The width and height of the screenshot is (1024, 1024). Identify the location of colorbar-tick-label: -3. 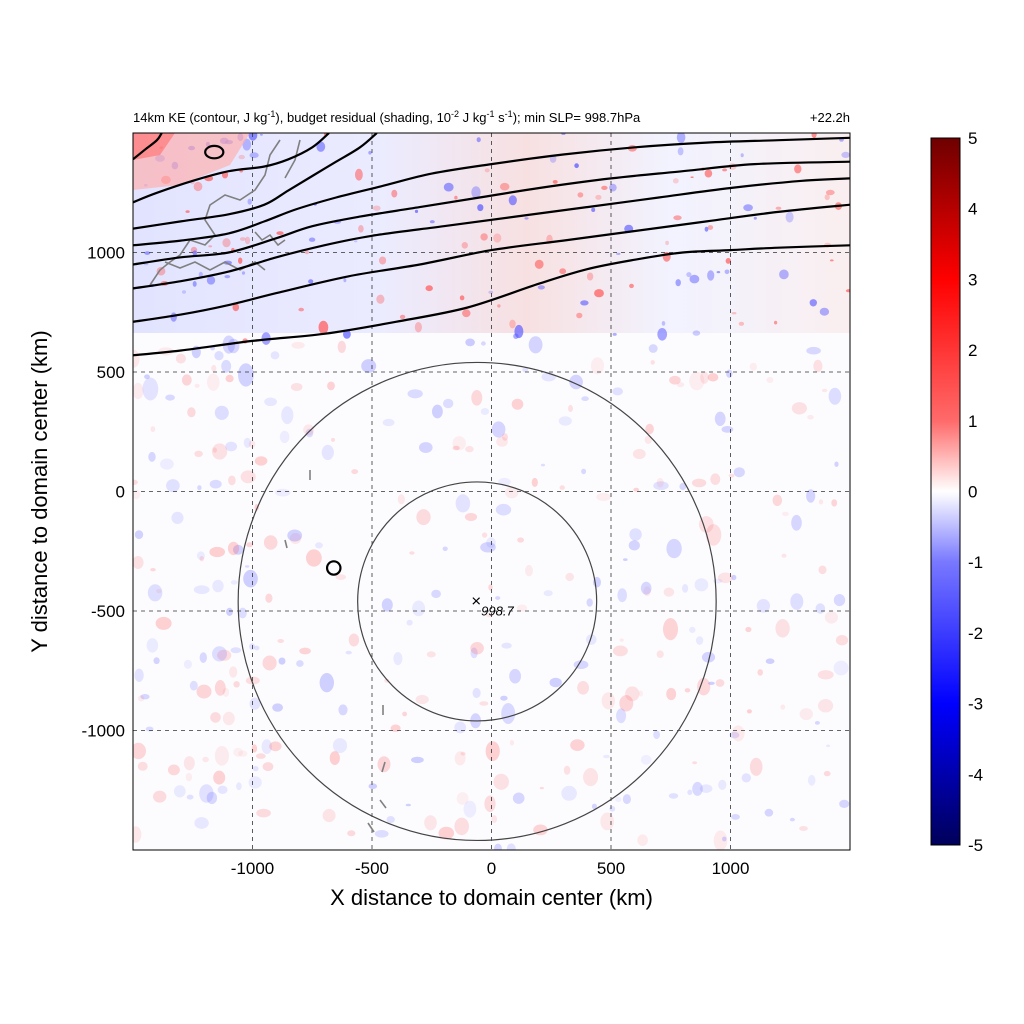
(975, 704).